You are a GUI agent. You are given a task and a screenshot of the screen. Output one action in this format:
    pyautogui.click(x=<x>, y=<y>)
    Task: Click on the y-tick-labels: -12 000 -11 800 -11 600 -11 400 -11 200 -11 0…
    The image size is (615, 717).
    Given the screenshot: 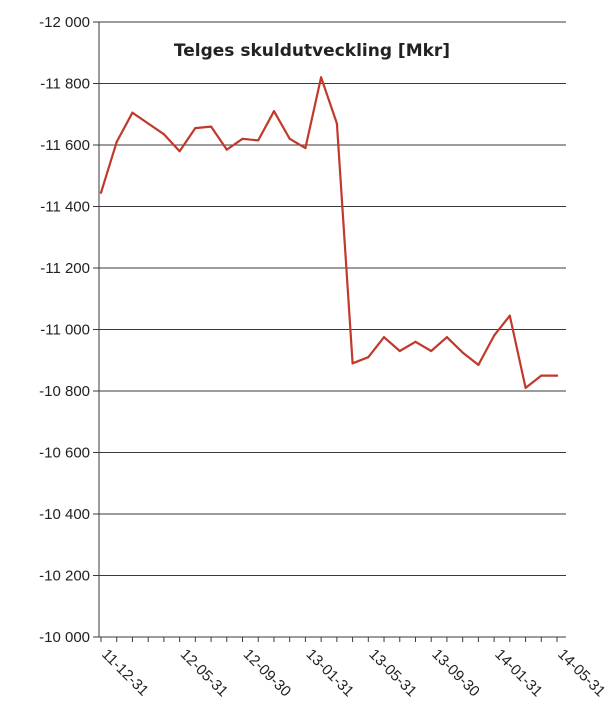 What is the action you would take?
    pyautogui.click(x=64, y=330)
    